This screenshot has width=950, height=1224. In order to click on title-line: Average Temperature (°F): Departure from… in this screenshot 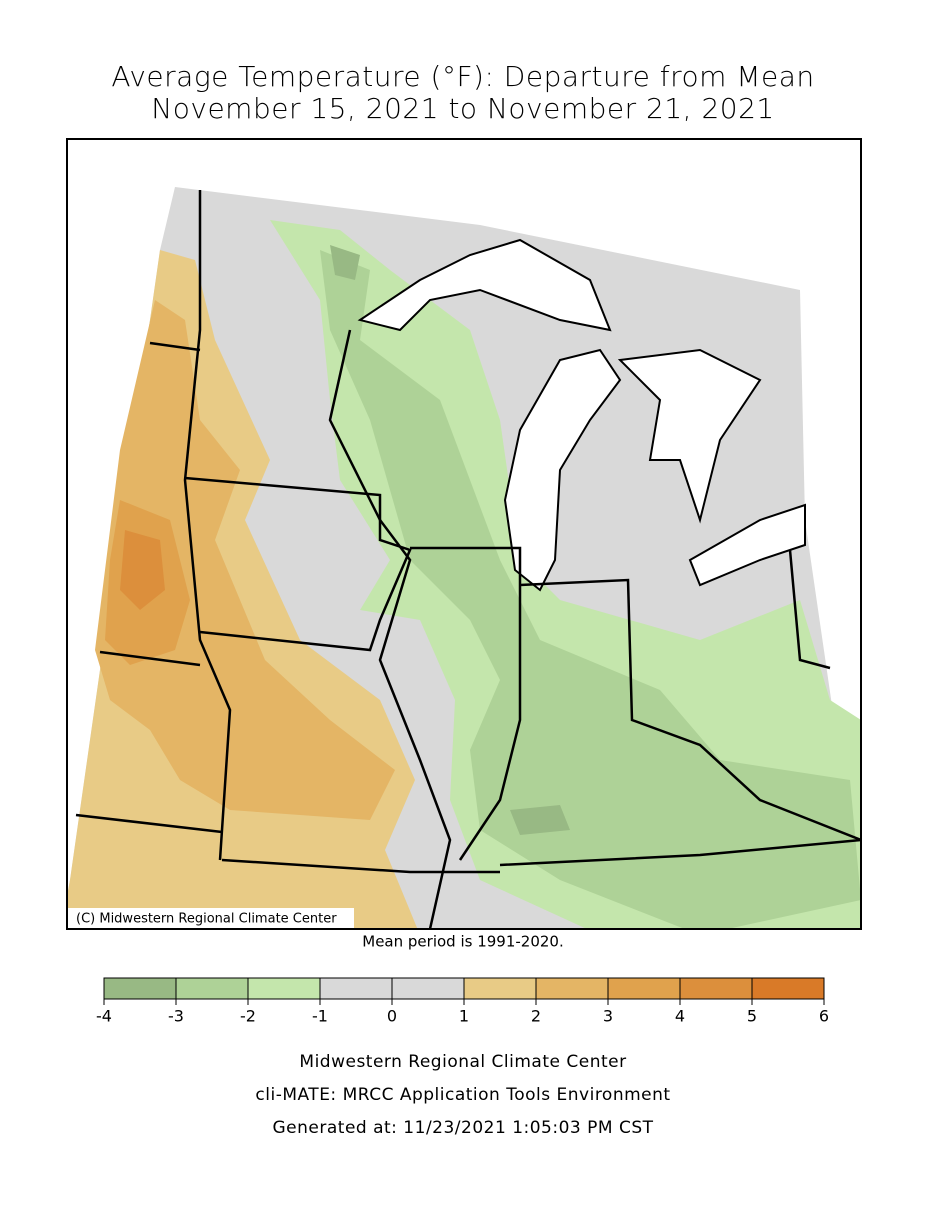, I will do `click(462, 76)`.